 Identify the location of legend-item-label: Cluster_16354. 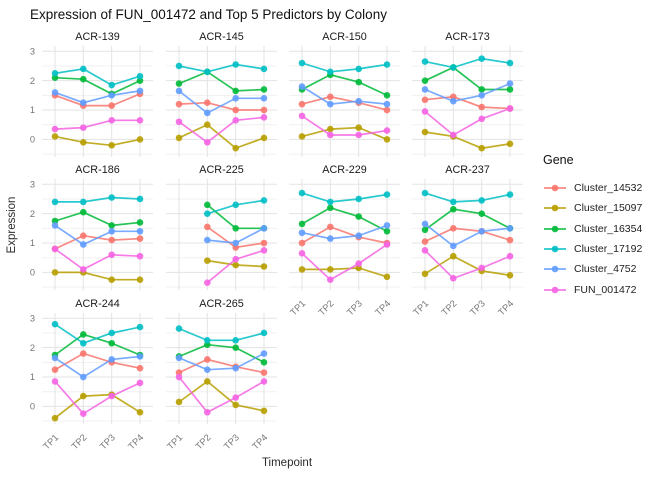
(608, 228).